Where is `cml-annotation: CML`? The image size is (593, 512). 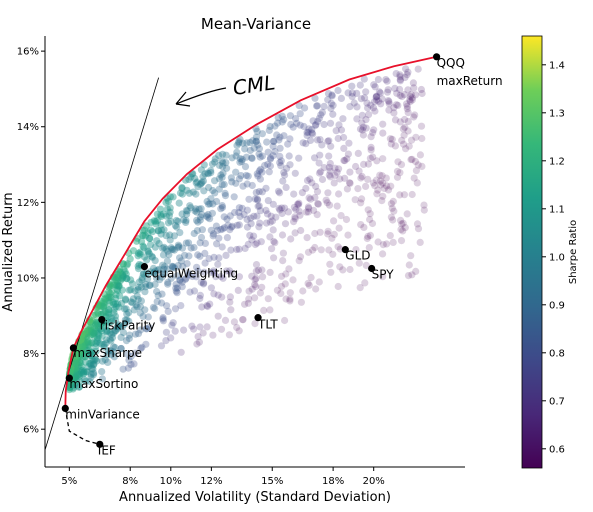
cml-annotation: CML is located at coordinates (226, 88).